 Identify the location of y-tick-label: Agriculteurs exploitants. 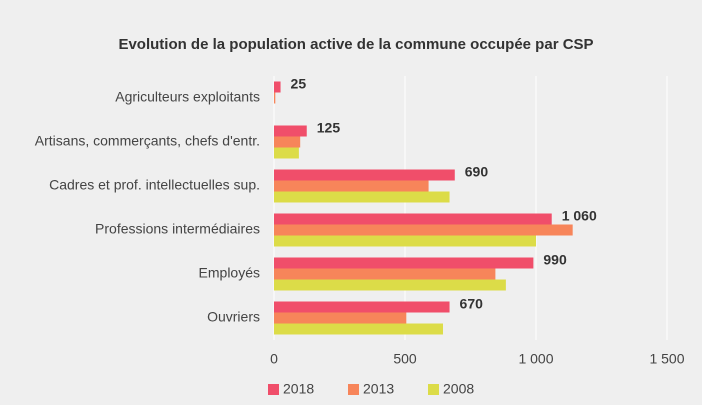
(187, 97).